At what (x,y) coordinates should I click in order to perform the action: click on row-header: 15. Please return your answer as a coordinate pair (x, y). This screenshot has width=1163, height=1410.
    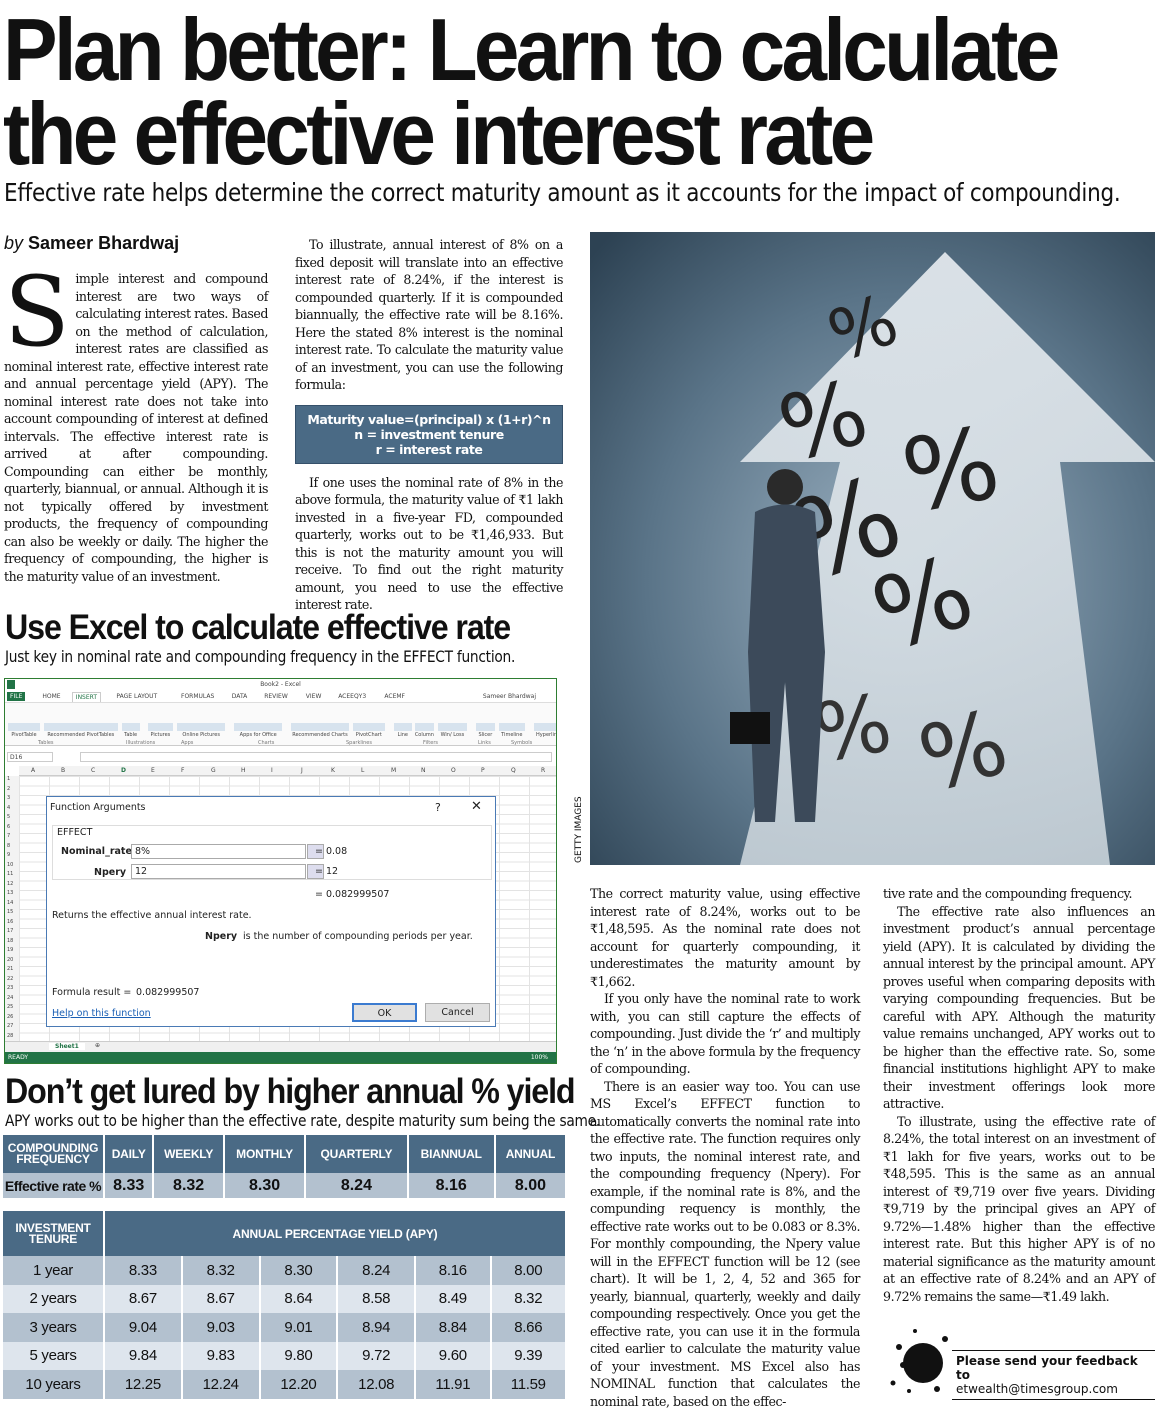
    Looking at the image, I should click on (10, 912).